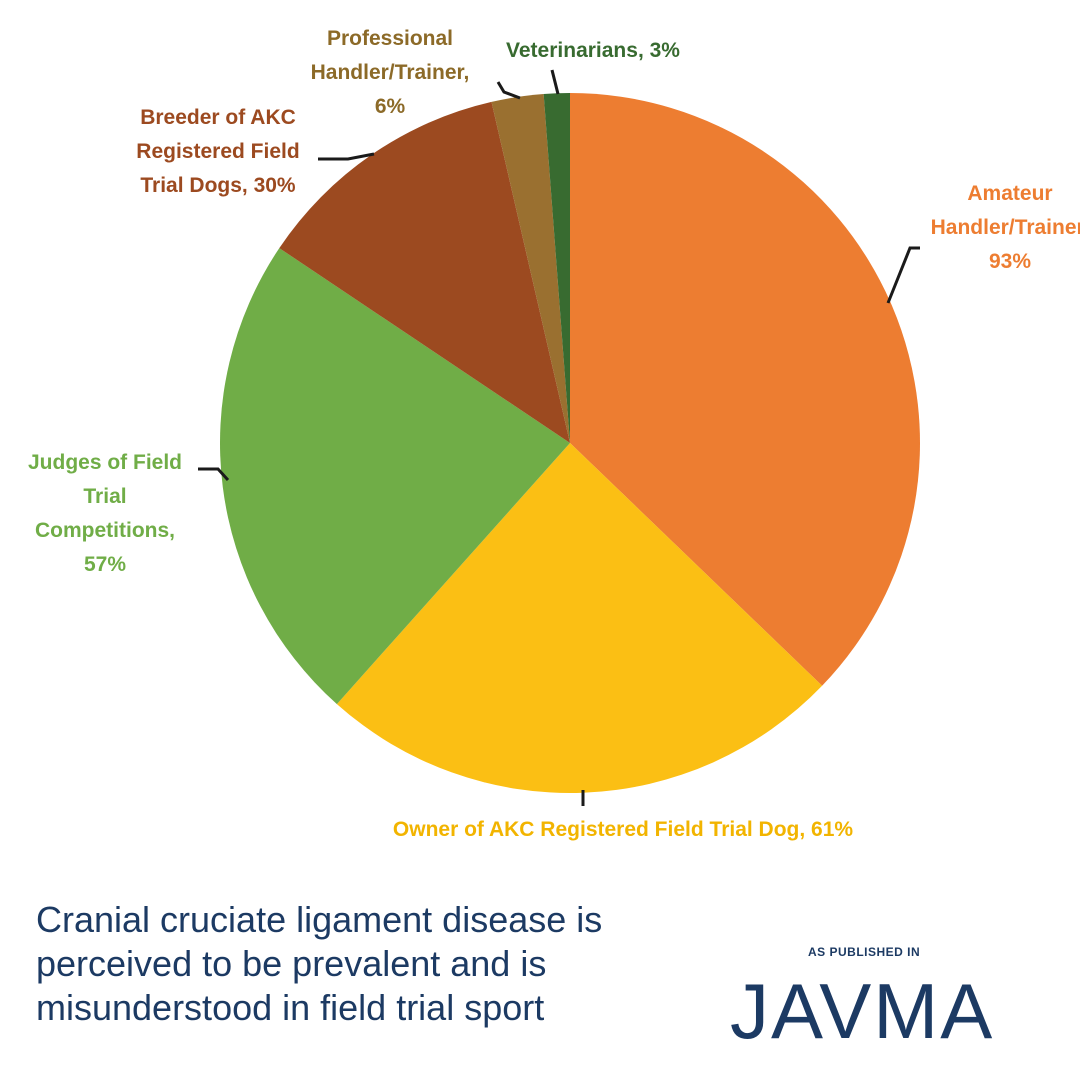 The height and width of the screenshot is (1080, 1080). I want to click on slice-label-5-line-0: Veterinarians, 3%, so click(593, 50).